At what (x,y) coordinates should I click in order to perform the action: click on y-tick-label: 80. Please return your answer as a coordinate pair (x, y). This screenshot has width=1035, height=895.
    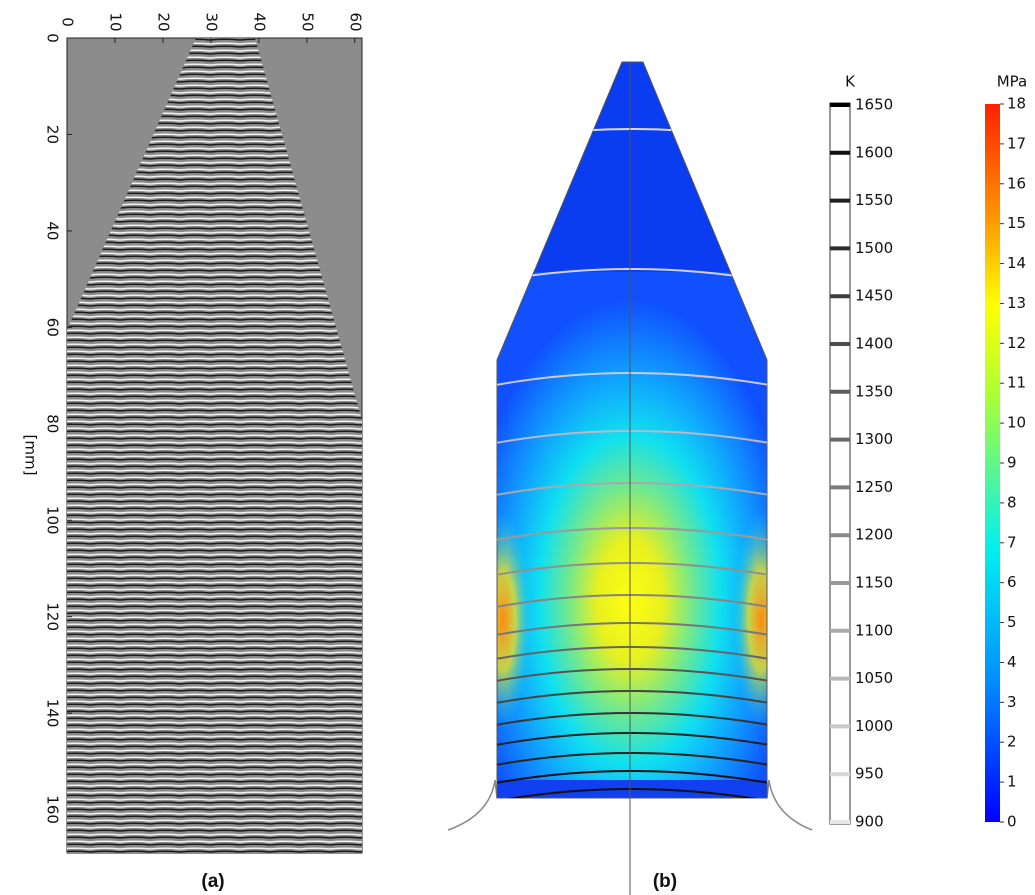
    Looking at the image, I should click on (53, 423).